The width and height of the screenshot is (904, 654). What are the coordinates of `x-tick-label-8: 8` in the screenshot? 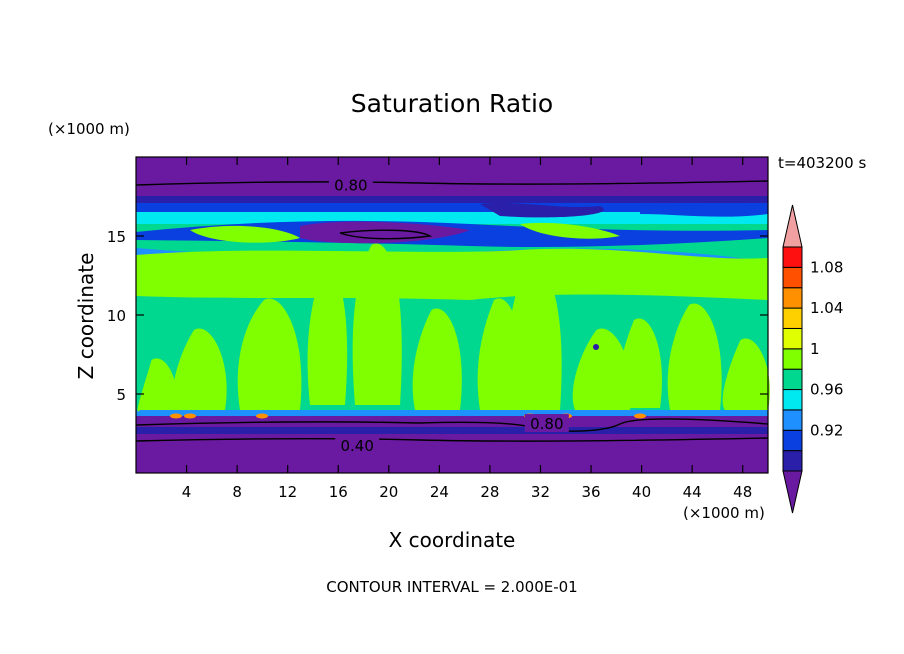 It's located at (237, 492).